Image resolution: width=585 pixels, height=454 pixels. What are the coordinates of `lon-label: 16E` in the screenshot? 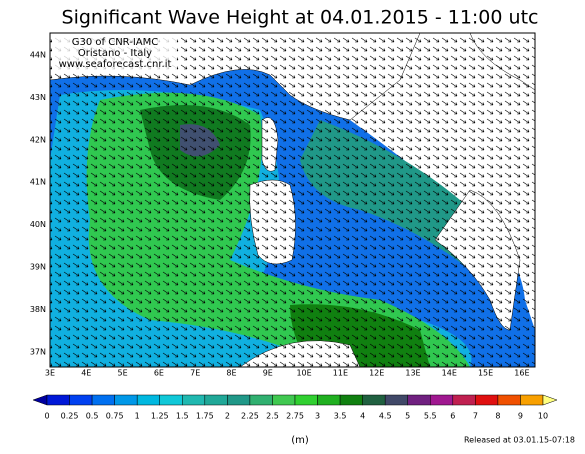 It's located at (521, 373).